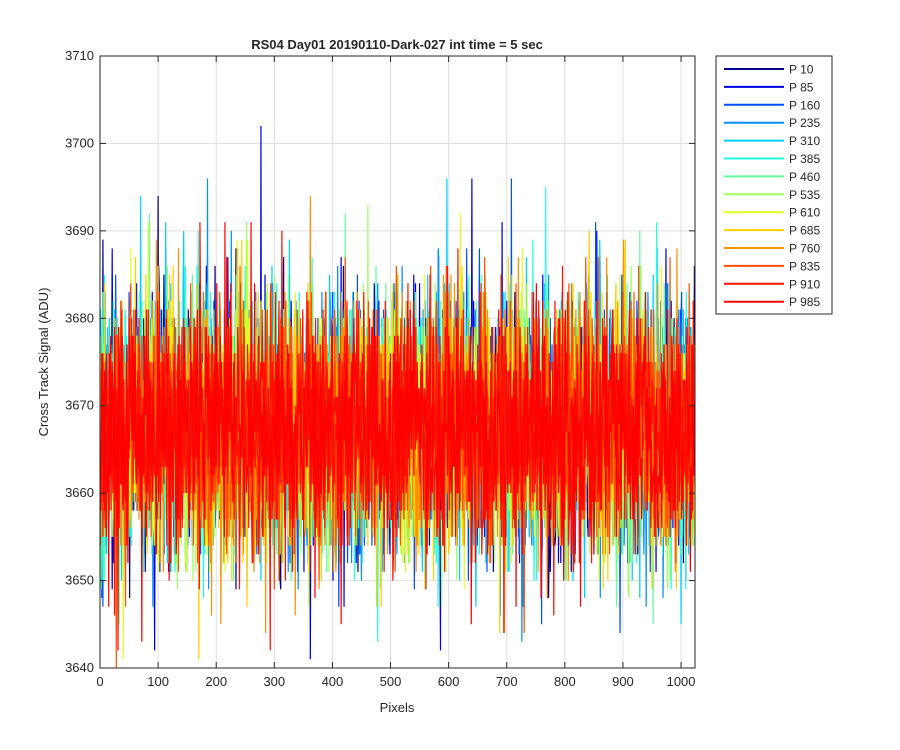  I want to click on legend-entry-label: P 610, so click(804, 213).